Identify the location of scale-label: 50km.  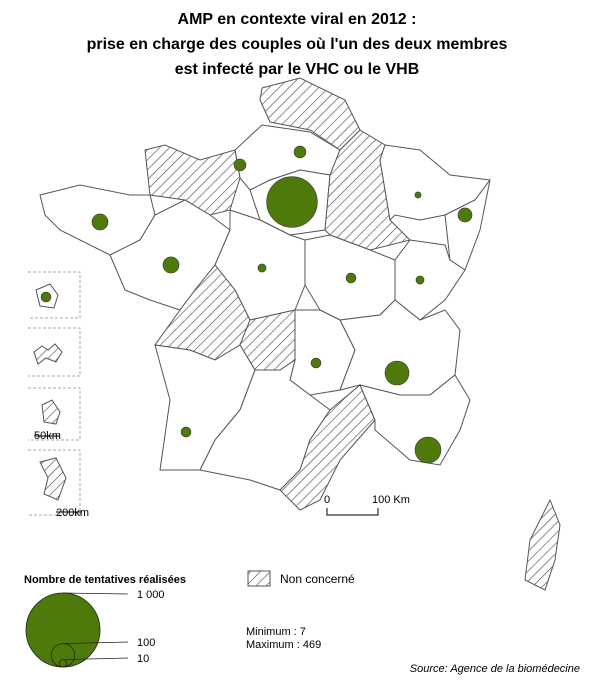
(47, 436).